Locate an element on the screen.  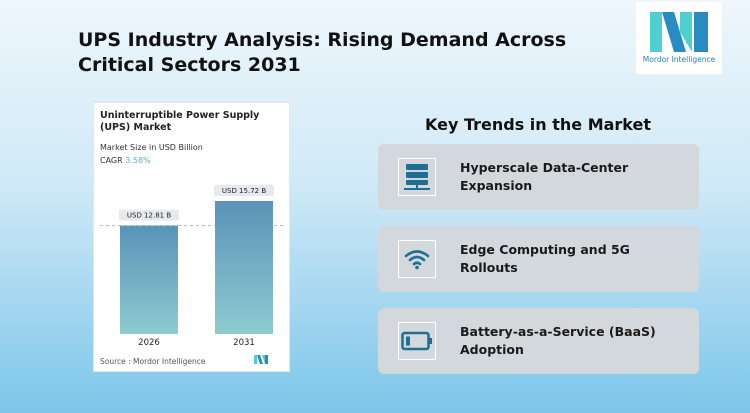
cagr: CAGR 3.58% is located at coordinates (125, 160).